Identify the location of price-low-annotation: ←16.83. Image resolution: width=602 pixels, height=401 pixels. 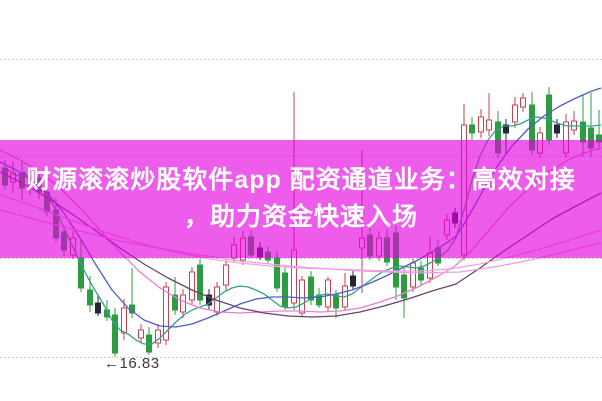
(132, 363).